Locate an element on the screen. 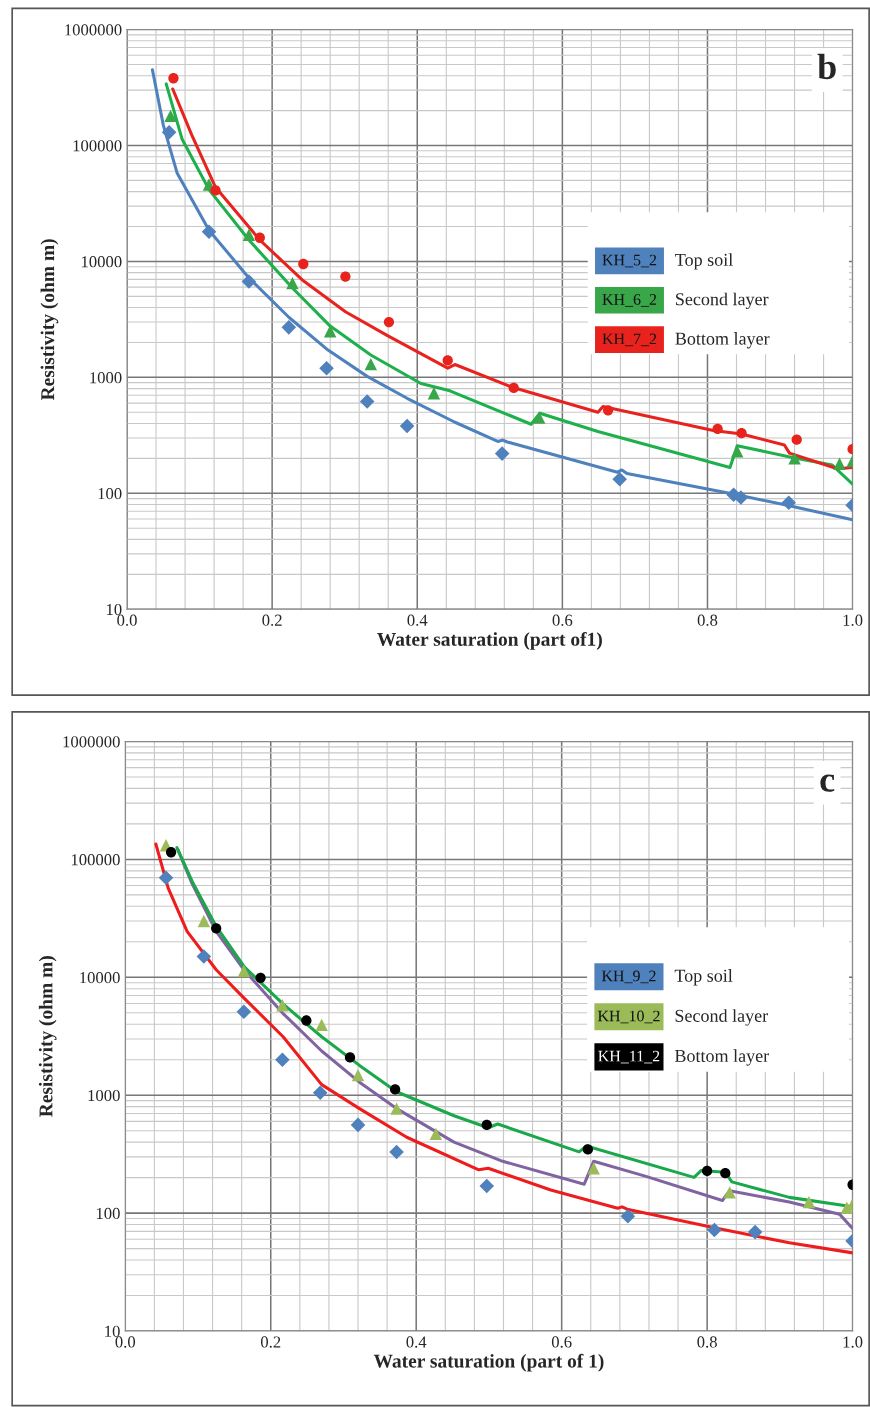  text: KH_6_2 is located at coordinates (629, 300).